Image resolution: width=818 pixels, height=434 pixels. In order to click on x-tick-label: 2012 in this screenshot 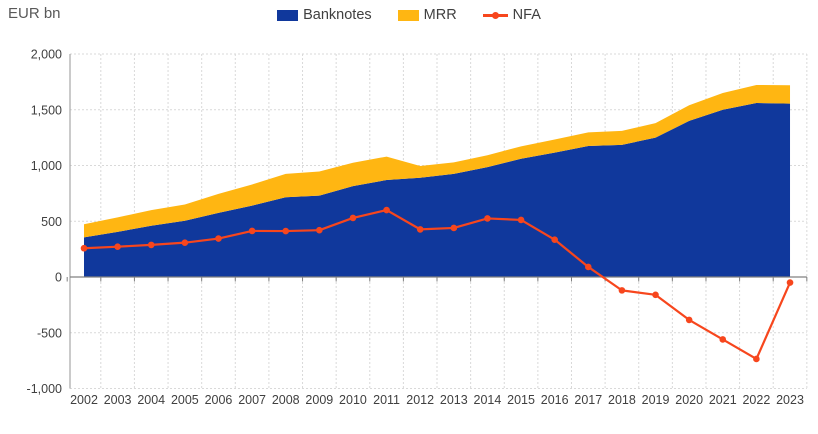, I will do `click(420, 400)`.